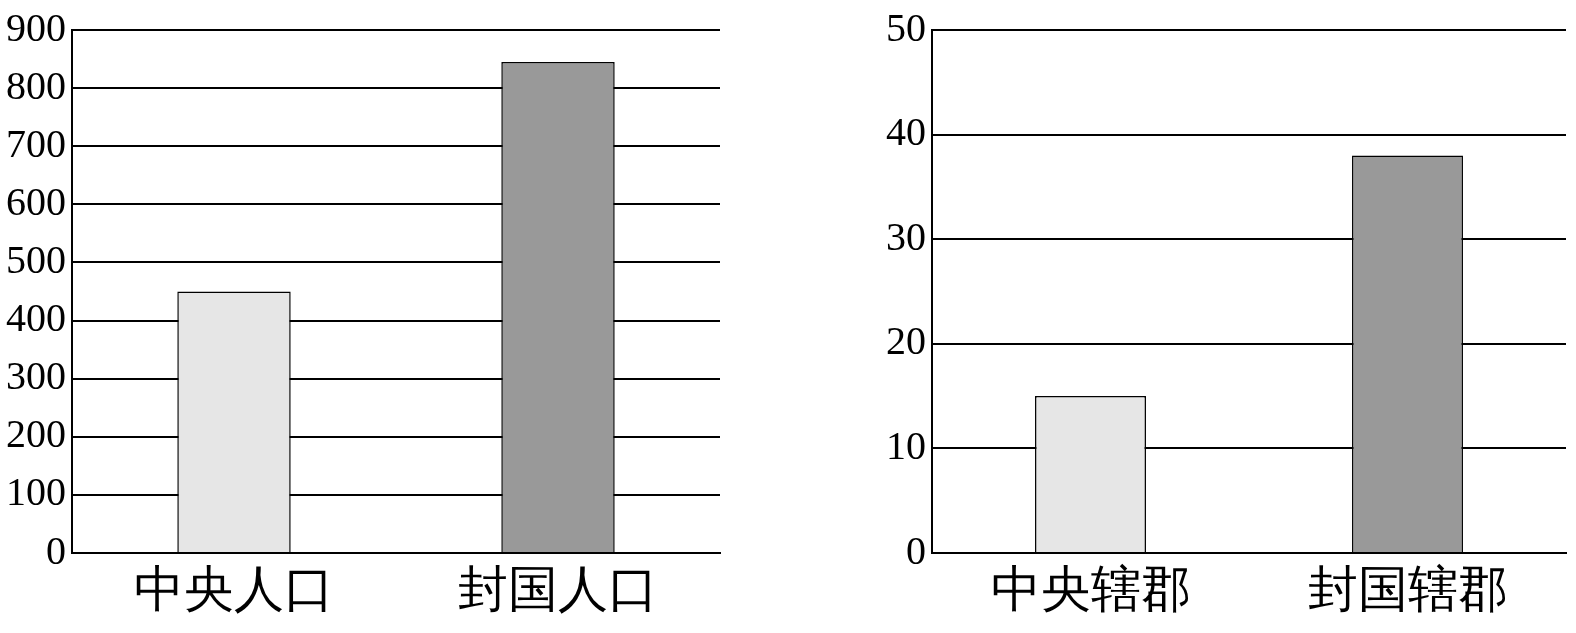 Image resolution: width=1576 pixels, height=633 pixels. Describe the element at coordinates (558, 589) in the screenshot. I see `x-tick-label: 封国人口` at that location.